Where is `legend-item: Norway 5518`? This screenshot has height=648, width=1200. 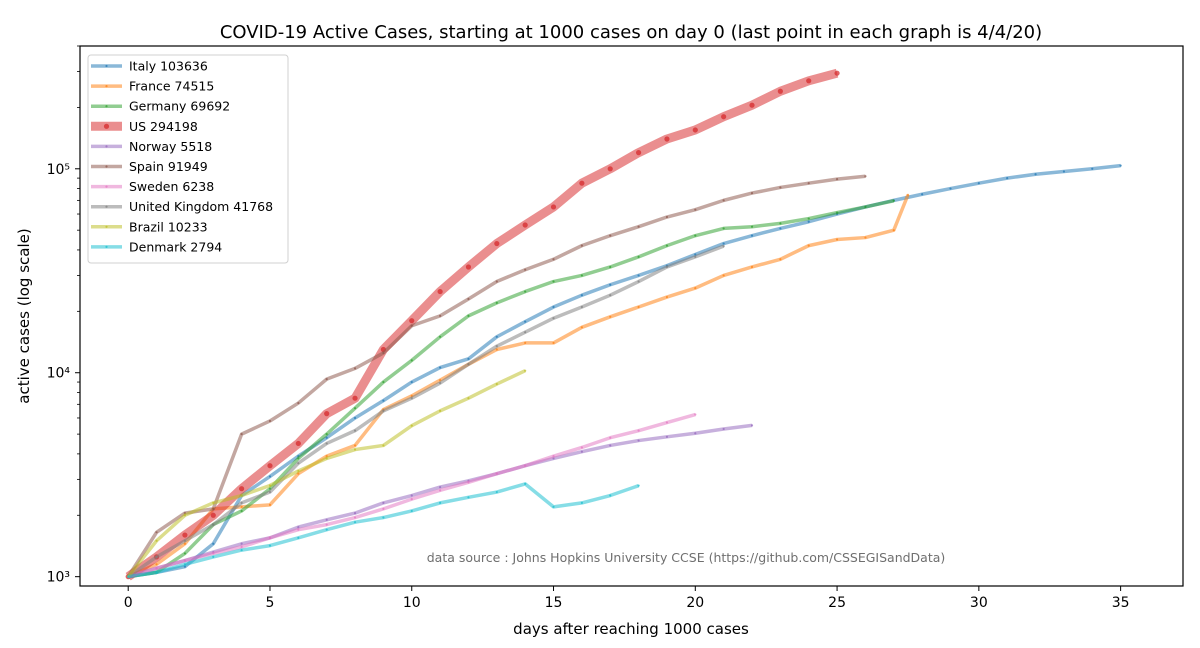
legend-item: Norway 5518 is located at coordinates (151, 146).